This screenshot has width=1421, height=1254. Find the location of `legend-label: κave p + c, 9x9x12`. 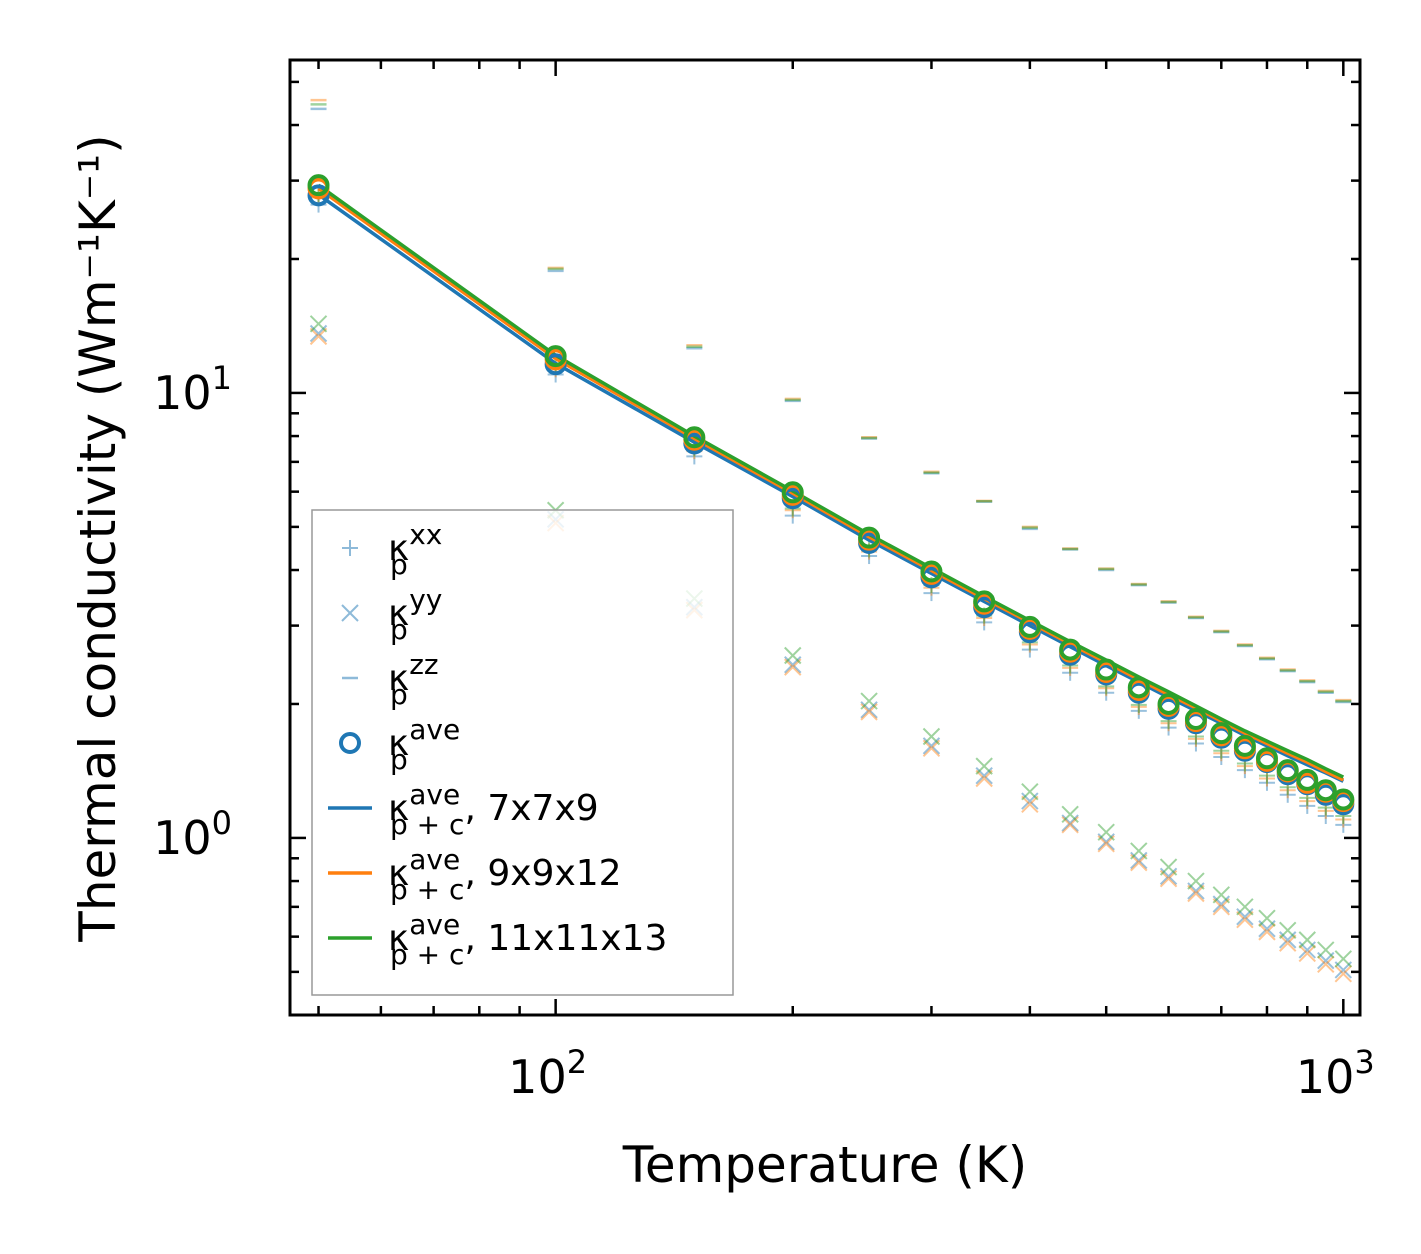

legend-label: κave p + c, 9x9x12 is located at coordinates (505, 874).